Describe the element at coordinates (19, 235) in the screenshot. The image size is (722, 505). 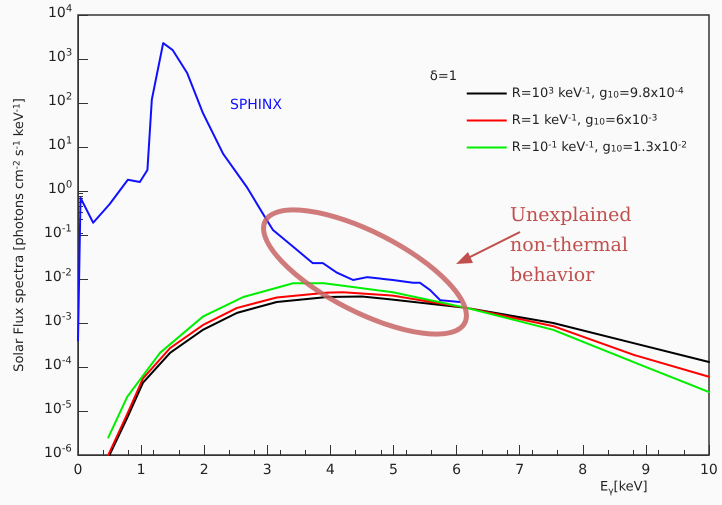
I see `y-axis-title: Solar Flux spectra [photons cm-2 s-1 keV-1]` at that location.